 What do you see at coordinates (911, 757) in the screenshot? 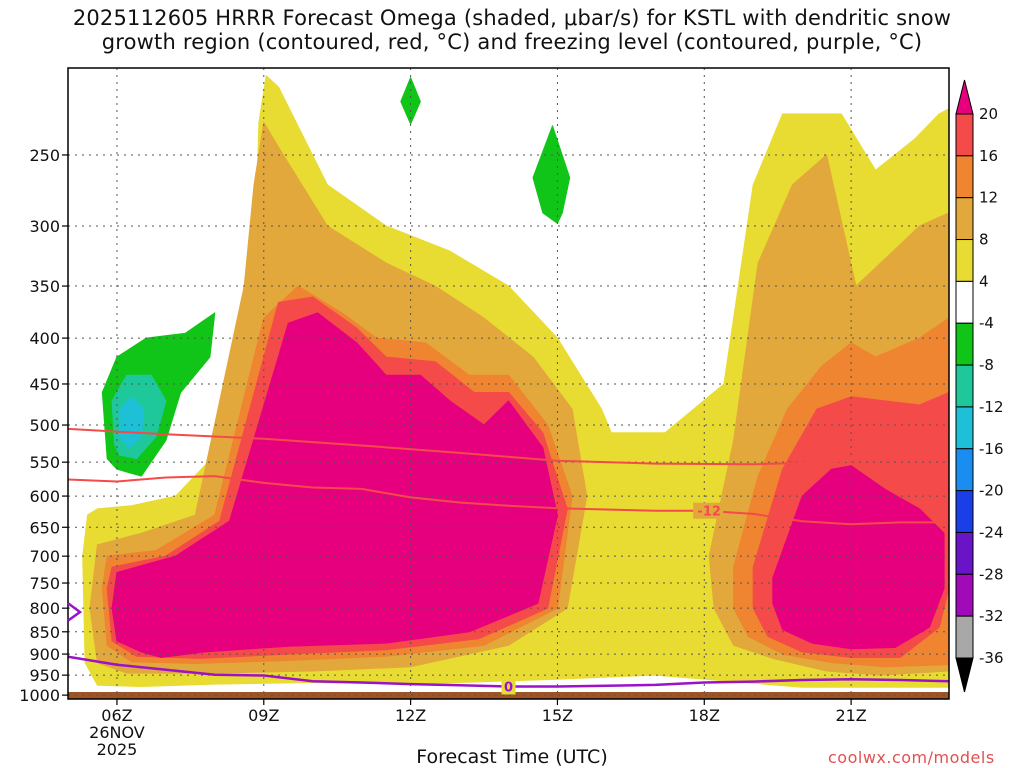
I see `credit-text: coolwx.com/models` at bounding box center [911, 757].